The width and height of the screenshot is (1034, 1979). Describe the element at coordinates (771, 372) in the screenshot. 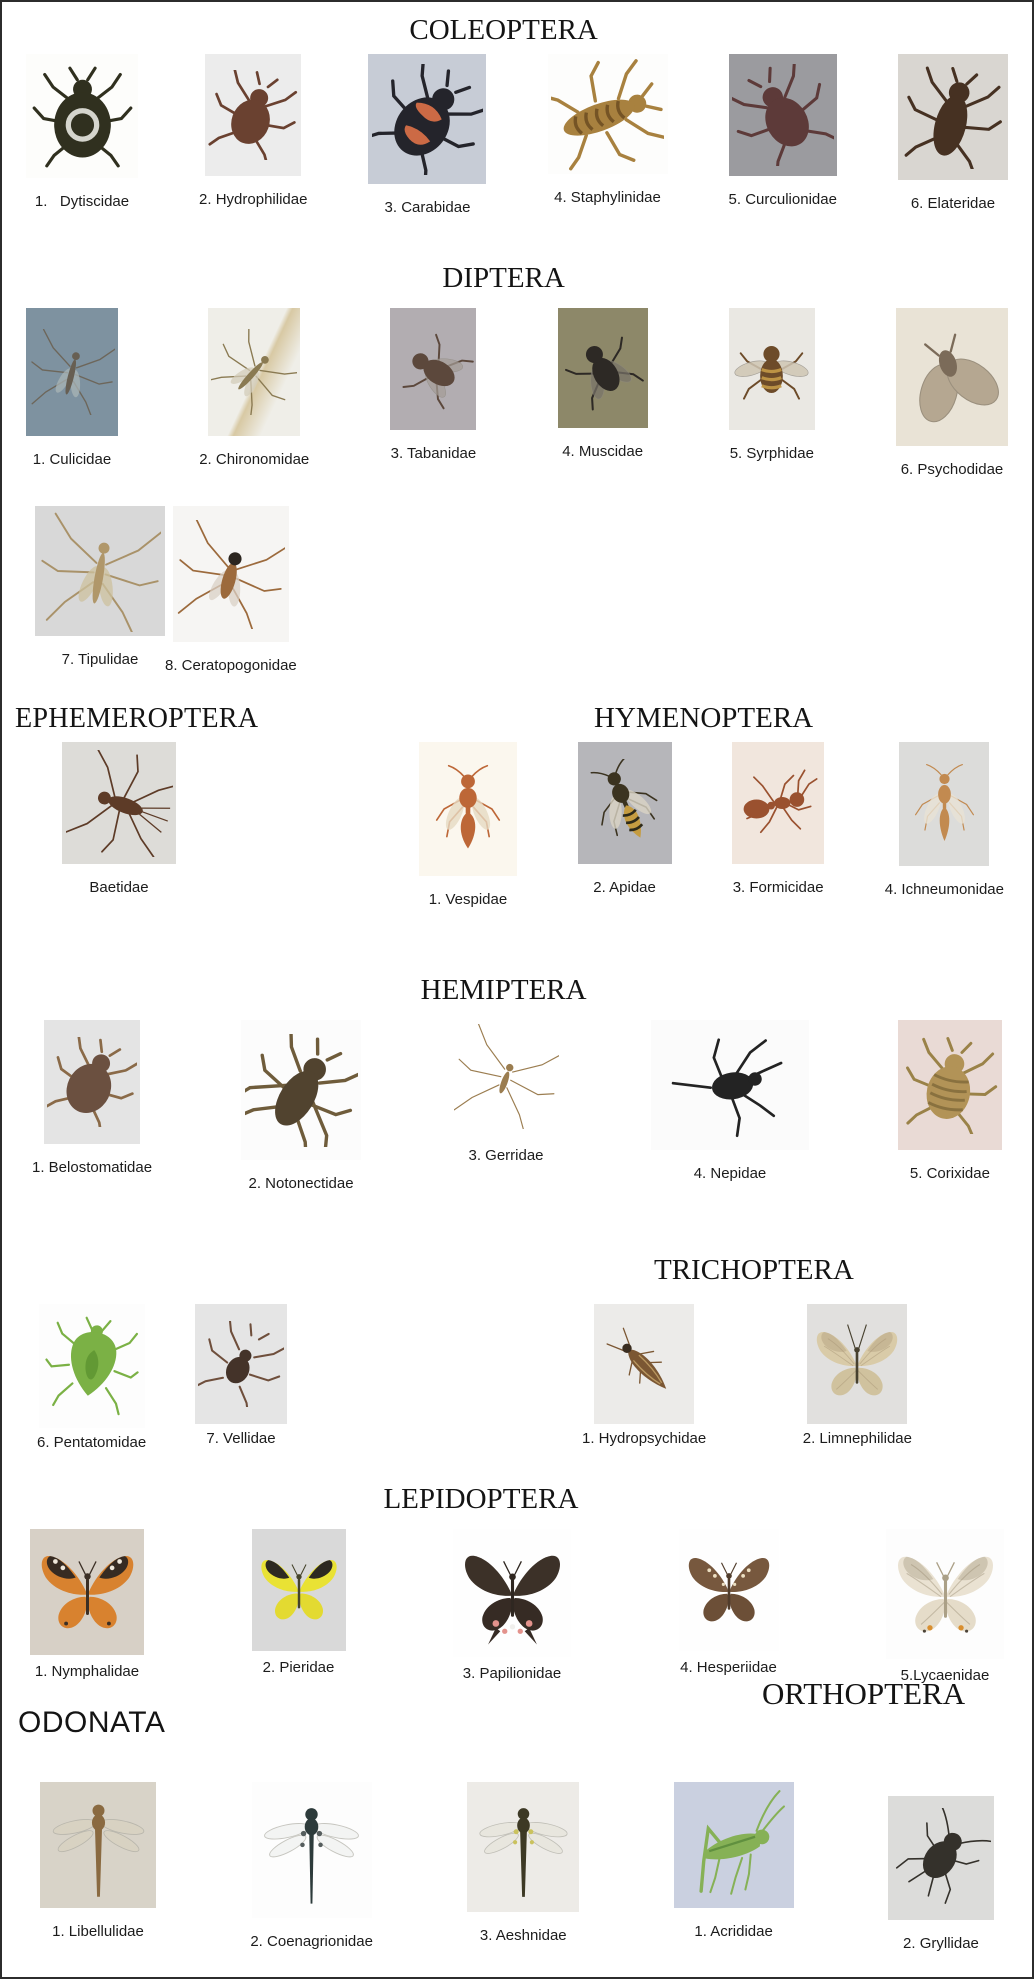

I see `syrphidae-insect-illustration` at that location.